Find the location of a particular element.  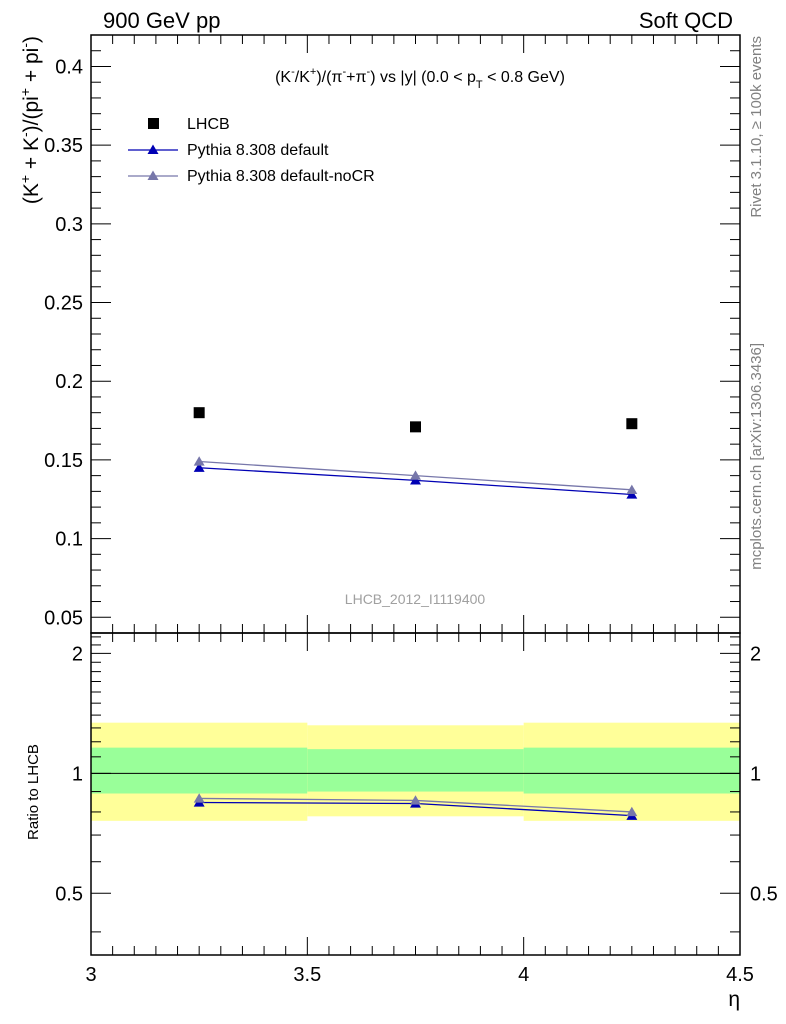

legend-marker-nocr is located at coordinates (153, 175).